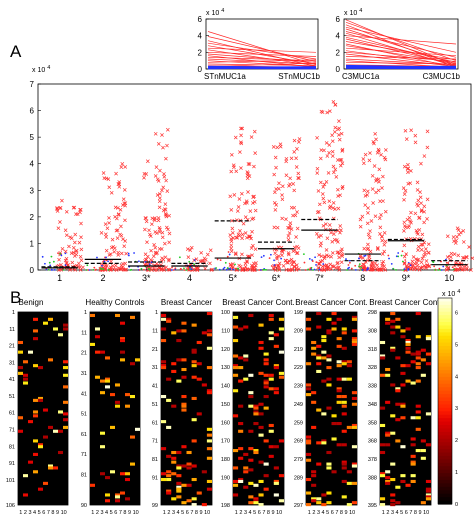  What do you see at coordinates (331, 513) in the screenshot?
I see `heatmap-xtick-labels: 1 2 3 4 5 6 7 8 9 10` at bounding box center [331, 513].